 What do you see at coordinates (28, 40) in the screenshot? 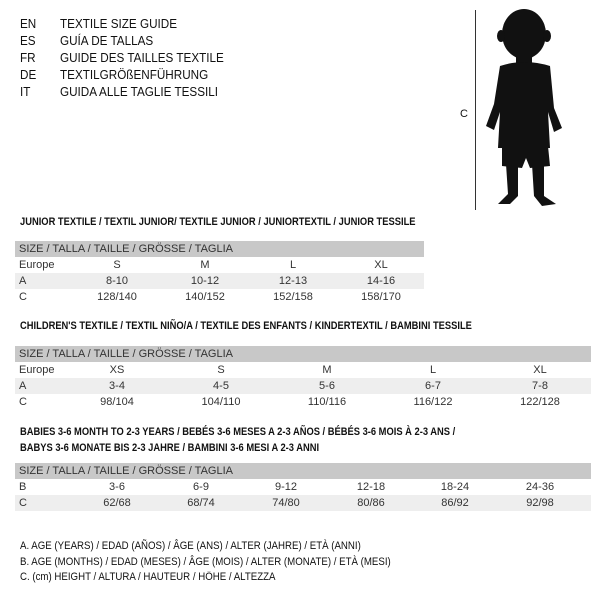
I see `lang-code: ES` at bounding box center [28, 40].